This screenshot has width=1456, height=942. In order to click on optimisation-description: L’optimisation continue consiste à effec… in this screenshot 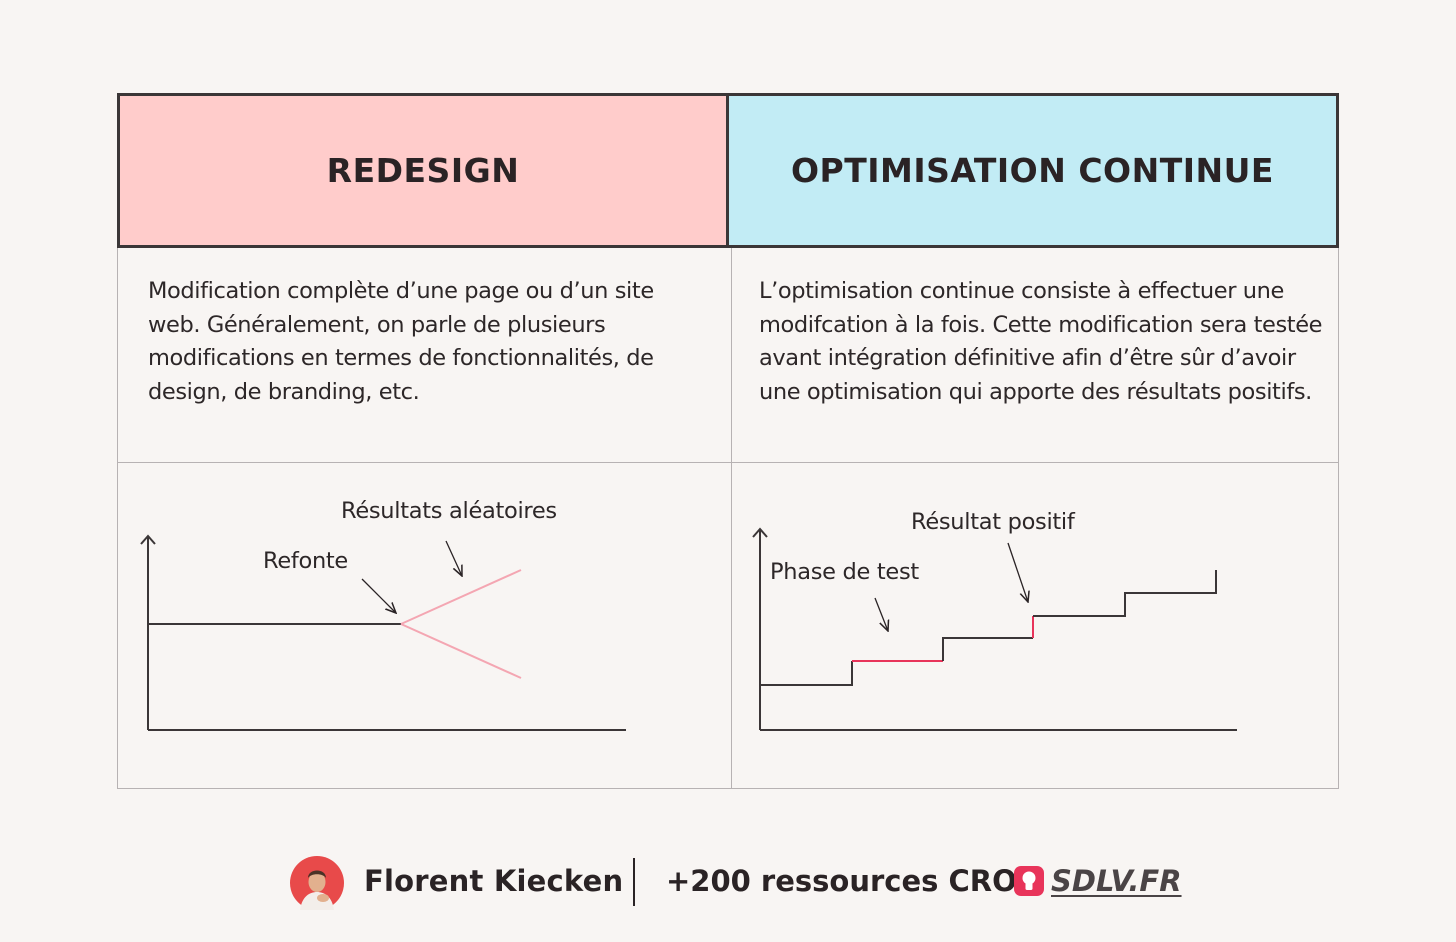, I will do `click(1041, 341)`.